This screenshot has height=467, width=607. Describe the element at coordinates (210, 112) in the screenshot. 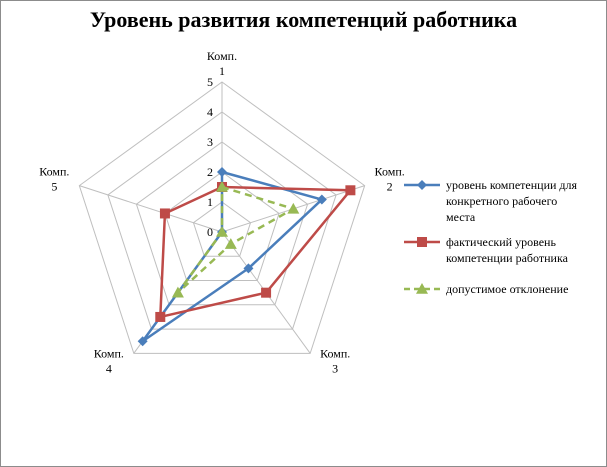

I see `radial-tick-label: 4` at that location.